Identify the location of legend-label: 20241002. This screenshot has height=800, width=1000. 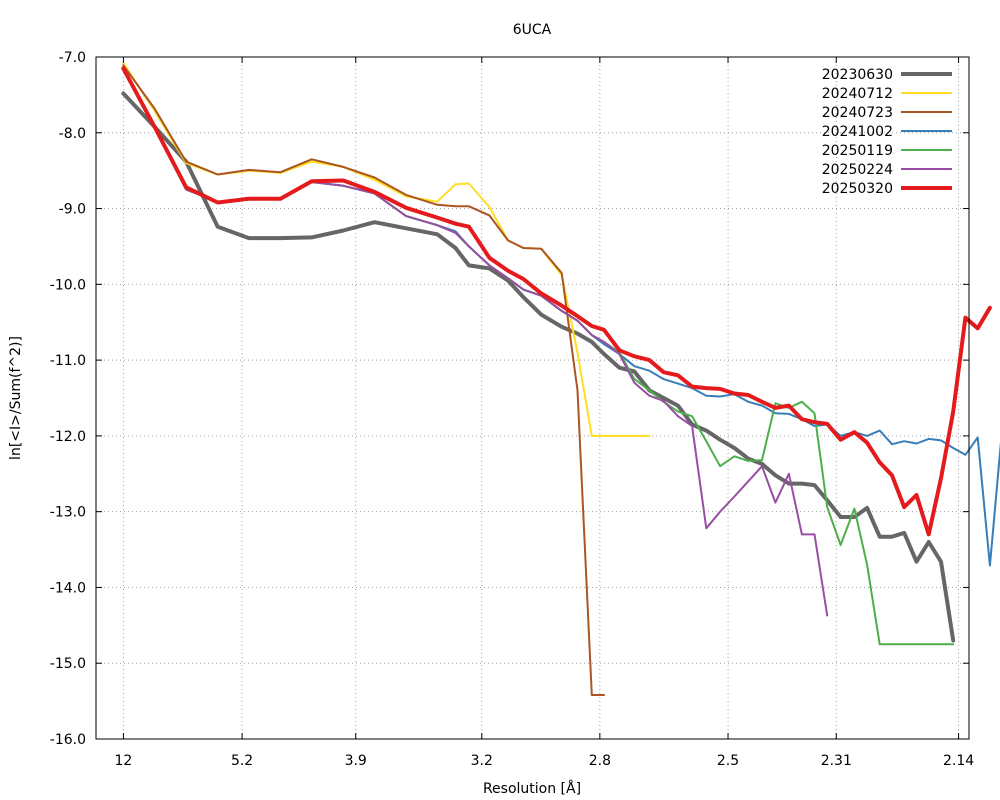
(857, 132).